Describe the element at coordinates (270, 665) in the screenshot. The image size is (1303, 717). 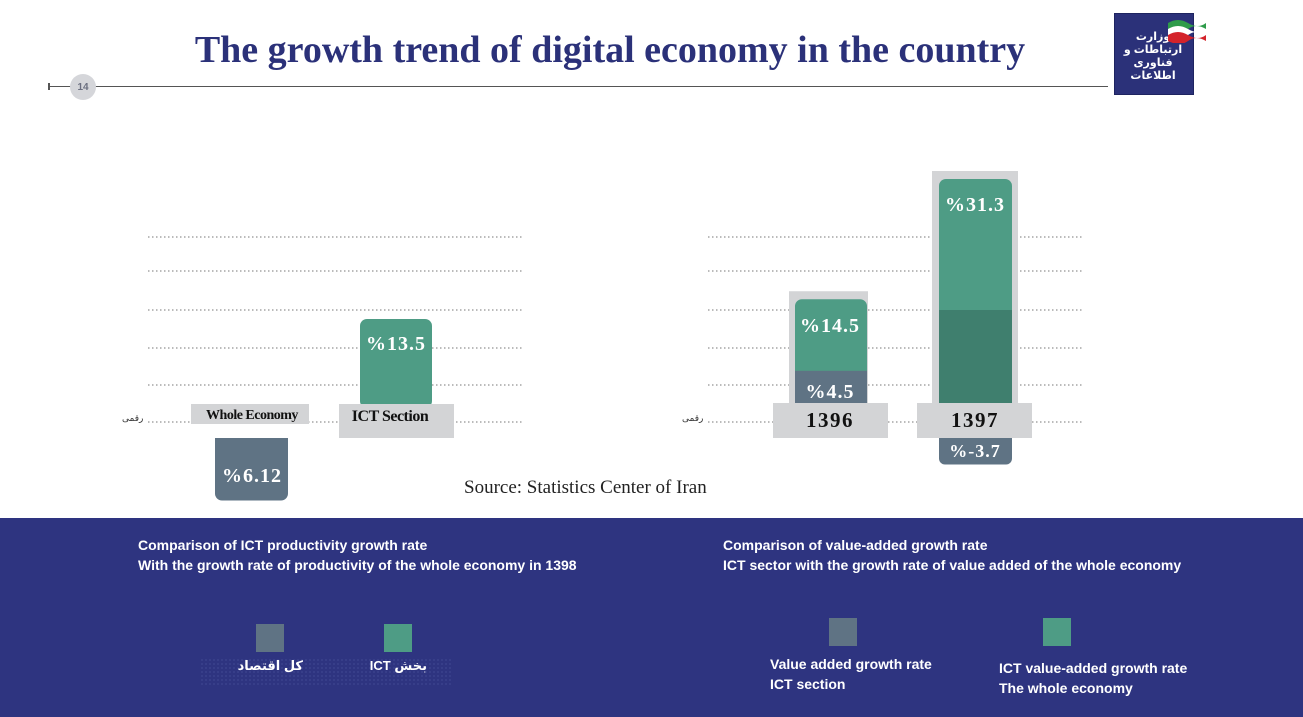
I see `legend-label-whole-economy: کل اقتصاد` at that location.